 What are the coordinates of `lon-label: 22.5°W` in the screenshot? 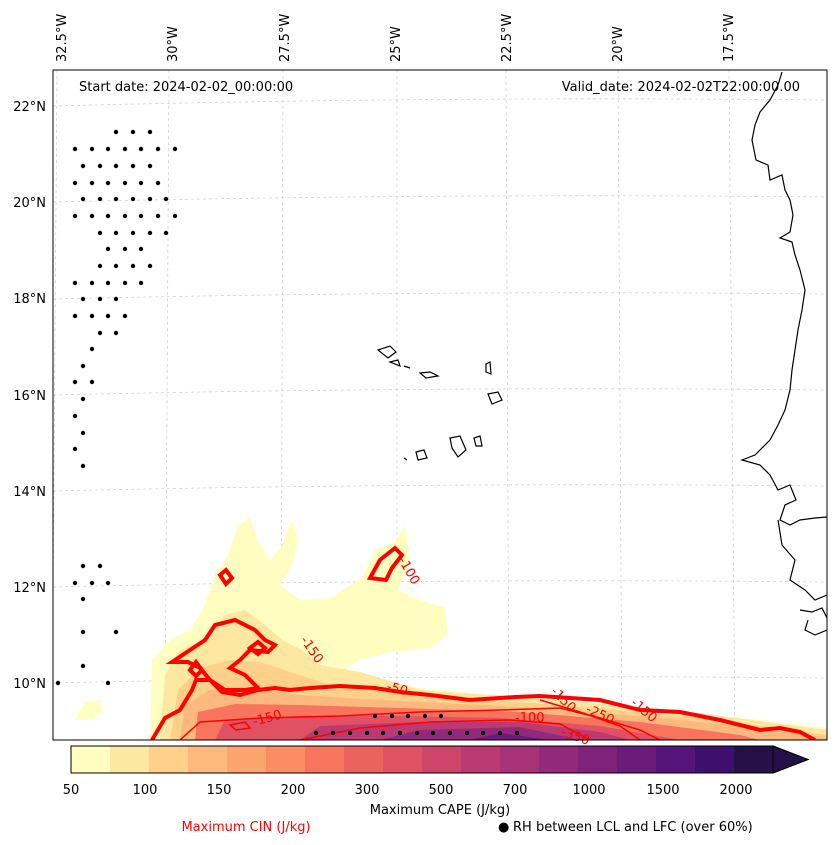 It's located at (507, 38).